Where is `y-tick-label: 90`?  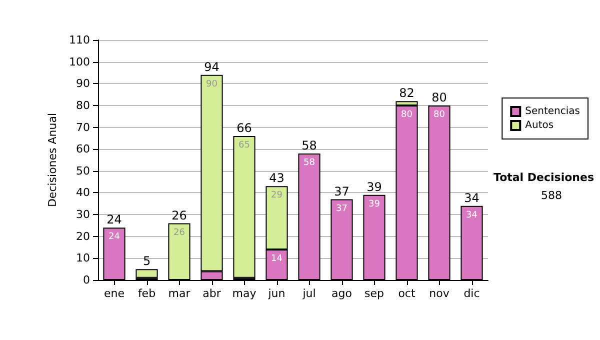
y-tick-label: 90 is located at coordinates (83, 83).